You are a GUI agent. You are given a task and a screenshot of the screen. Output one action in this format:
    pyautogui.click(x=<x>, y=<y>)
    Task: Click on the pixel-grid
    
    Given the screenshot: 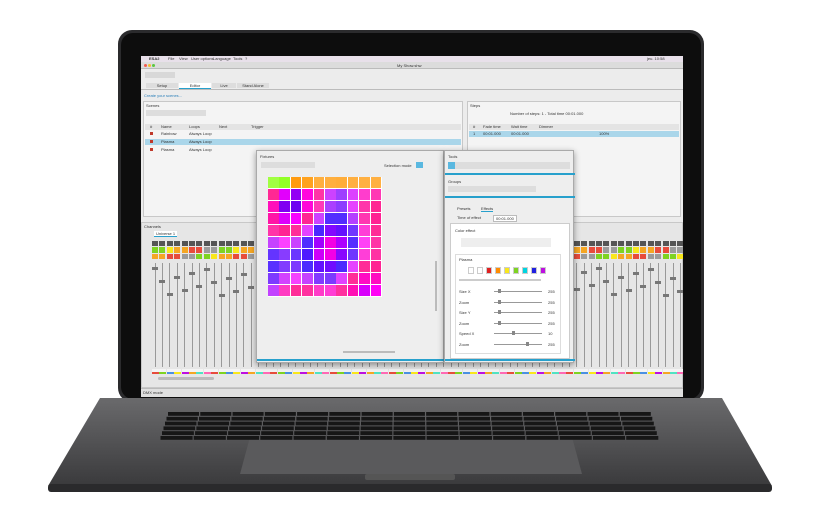 What is the action you would take?
    pyautogui.click(x=325, y=237)
    